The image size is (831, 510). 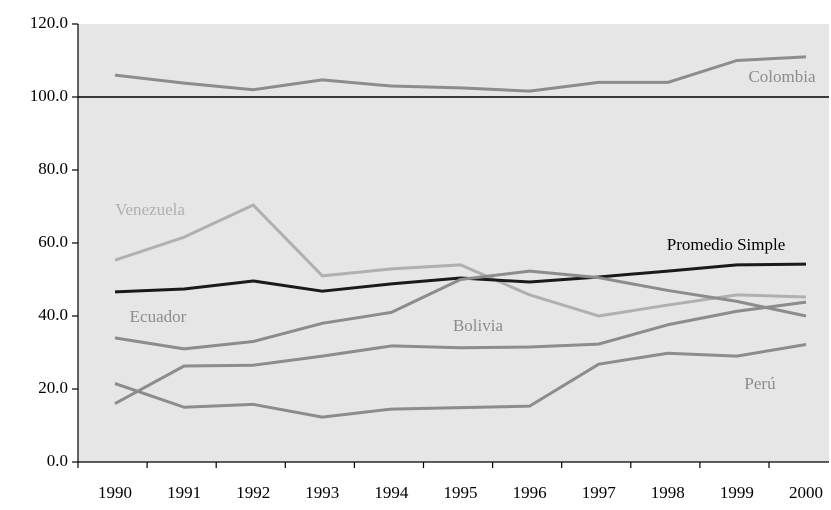 What do you see at coordinates (158, 316) in the screenshot?
I see `series-label: Ecuador` at bounding box center [158, 316].